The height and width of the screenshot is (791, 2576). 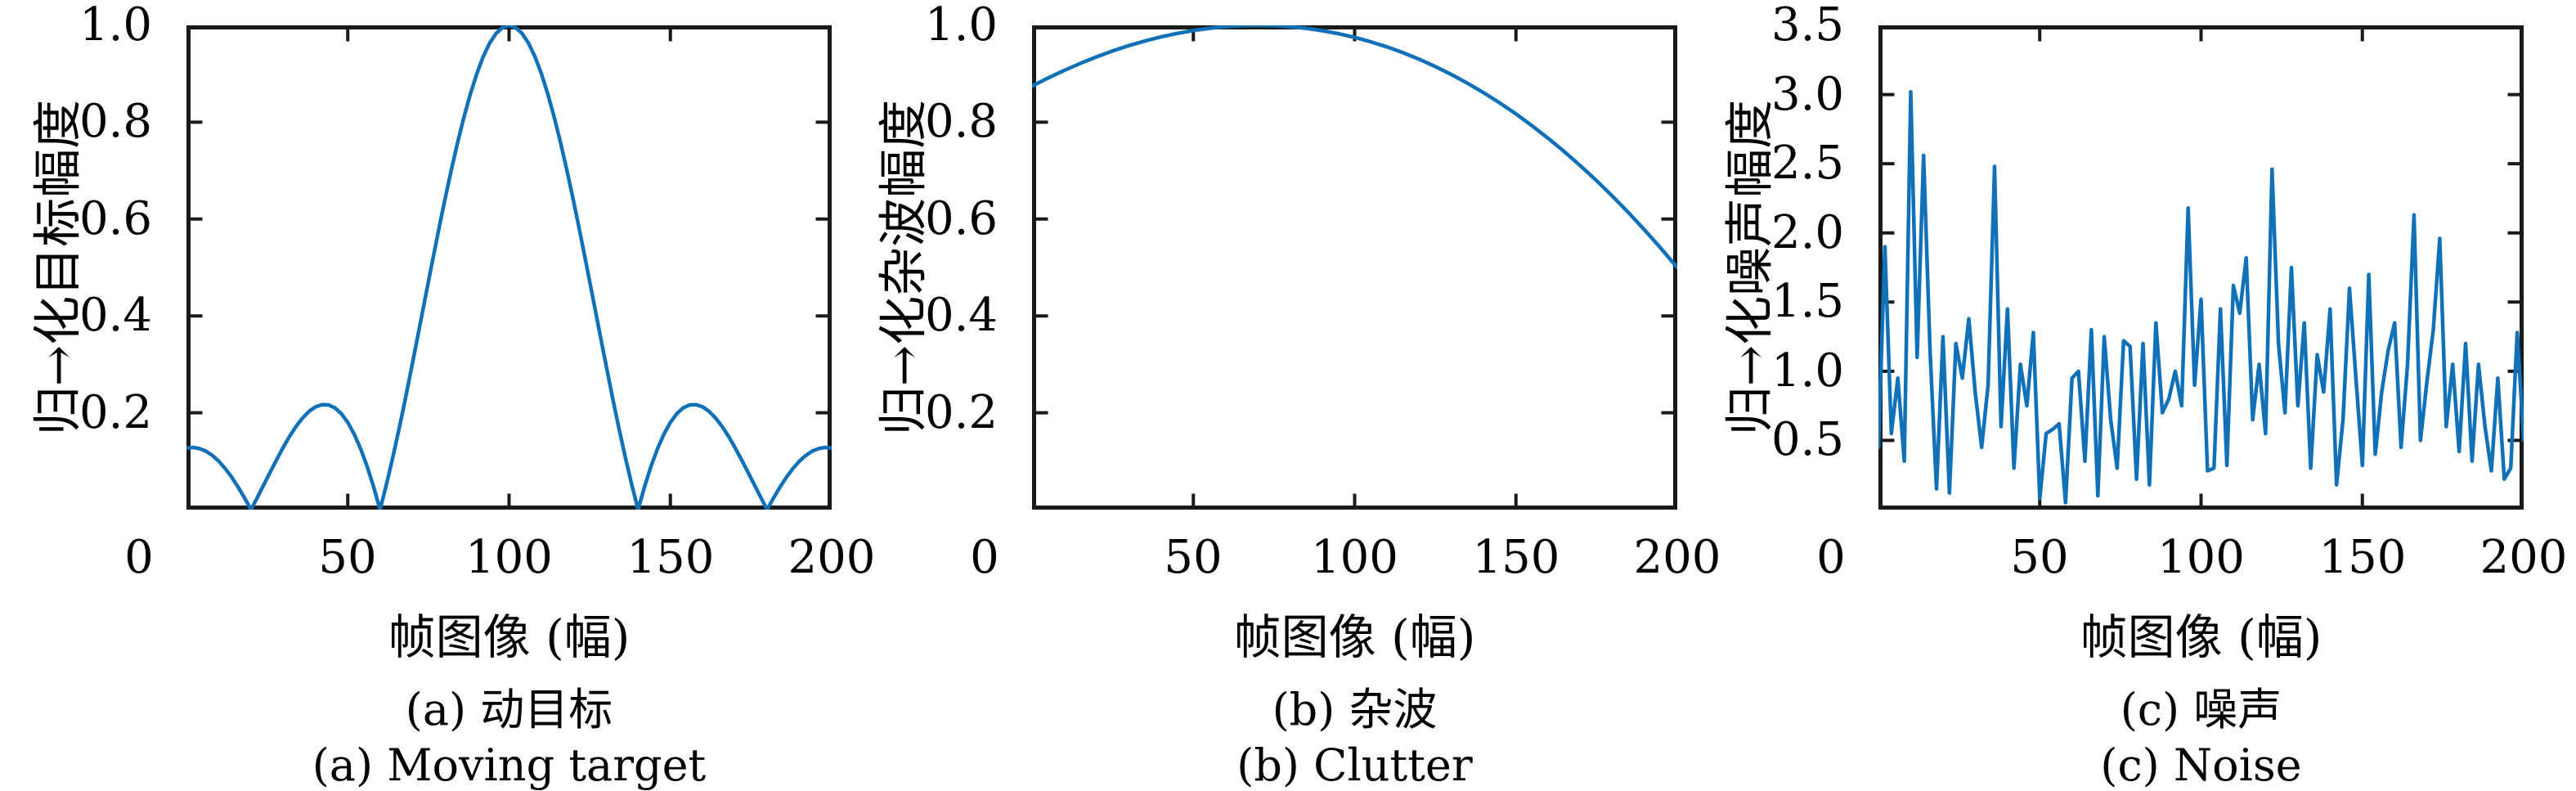 I want to click on y-axis-label: 归→化目标幅度, so click(x=58, y=267).